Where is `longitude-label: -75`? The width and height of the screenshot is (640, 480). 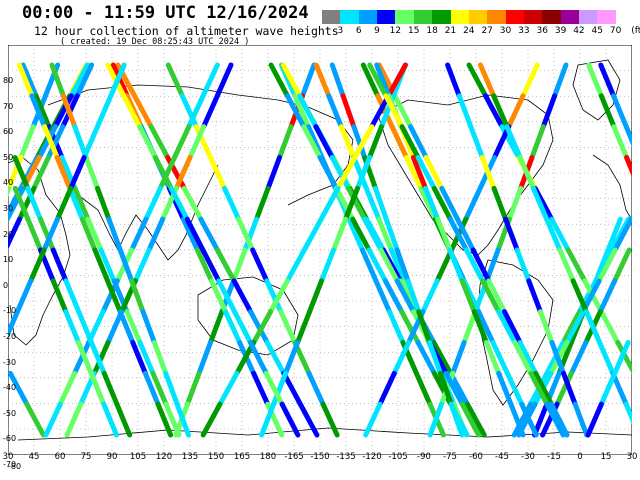 longitude-label: -75 is located at coordinates (450, 457).